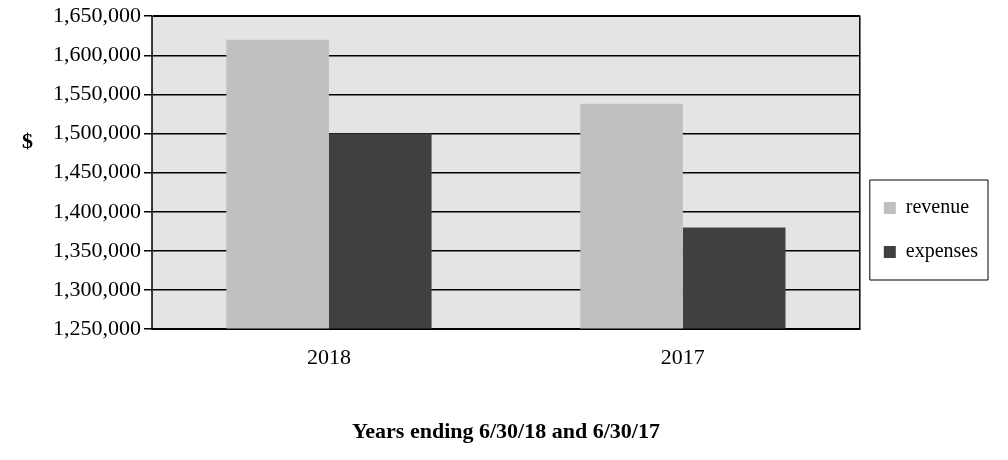  What do you see at coordinates (682, 357) in the screenshot?
I see `x-tick-label: 2017` at bounding box center [682, 357].